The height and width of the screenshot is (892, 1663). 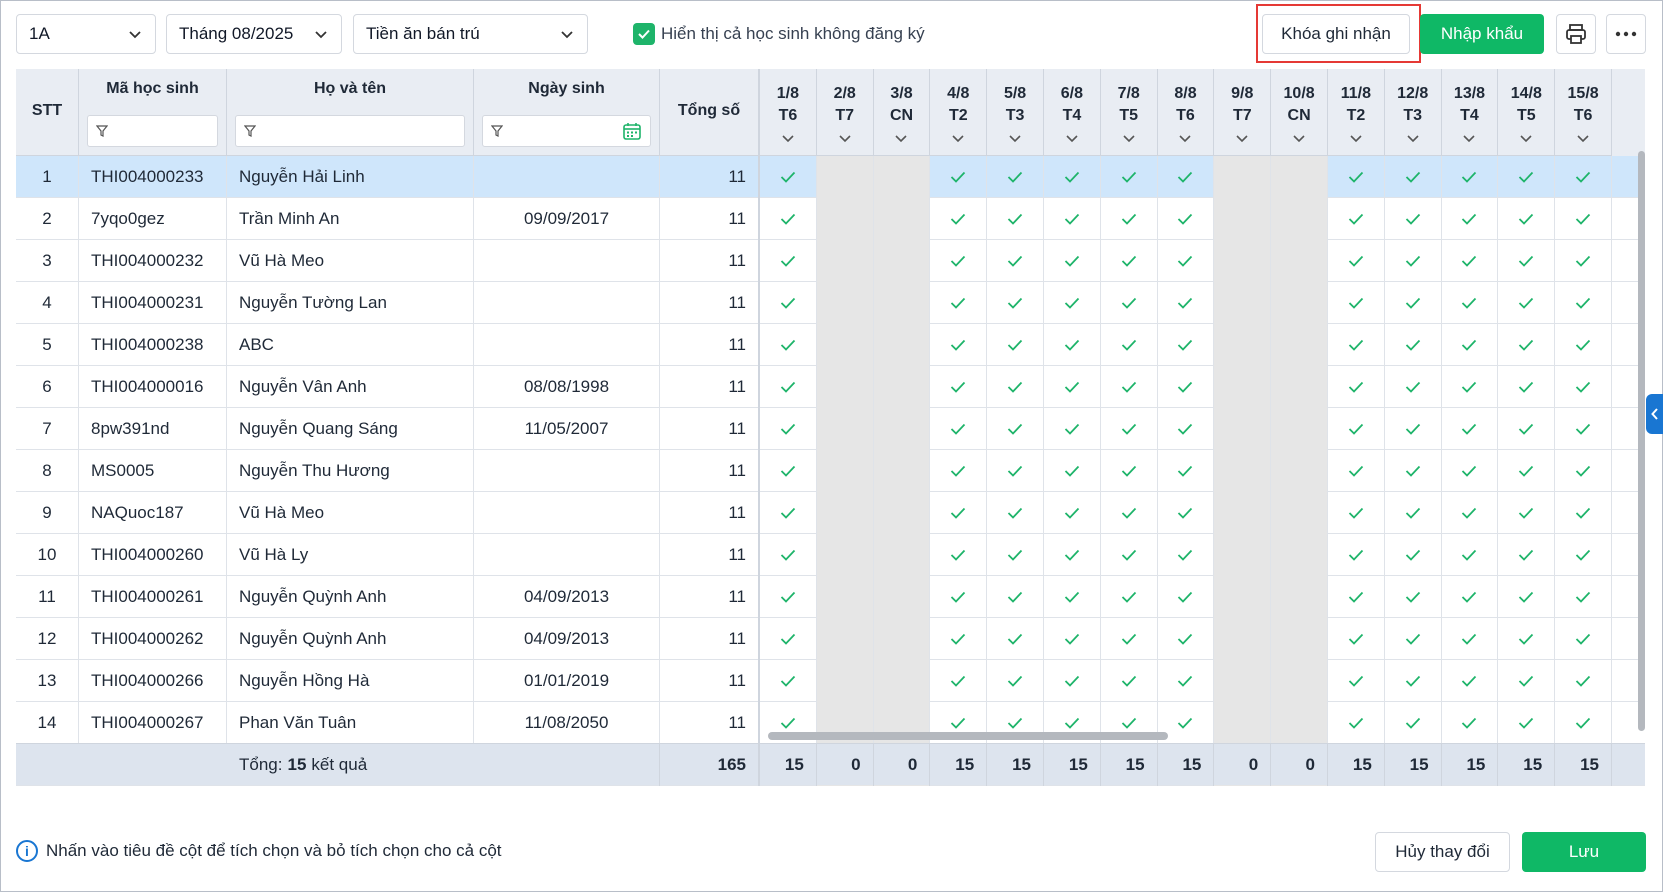 I want to click on import-button: Nhập khẩu, so click(x=1482, y=34).